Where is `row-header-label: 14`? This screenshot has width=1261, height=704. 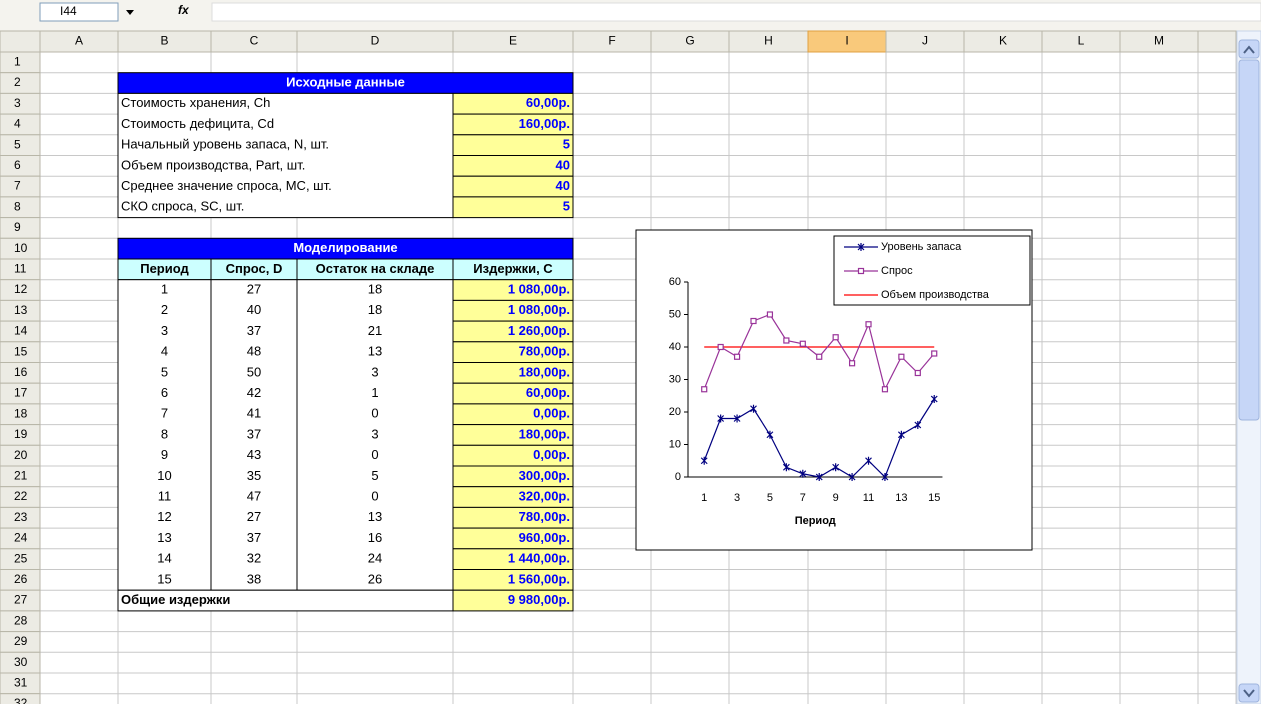 row-header-label: 14 is located at coordinates (21, 331).